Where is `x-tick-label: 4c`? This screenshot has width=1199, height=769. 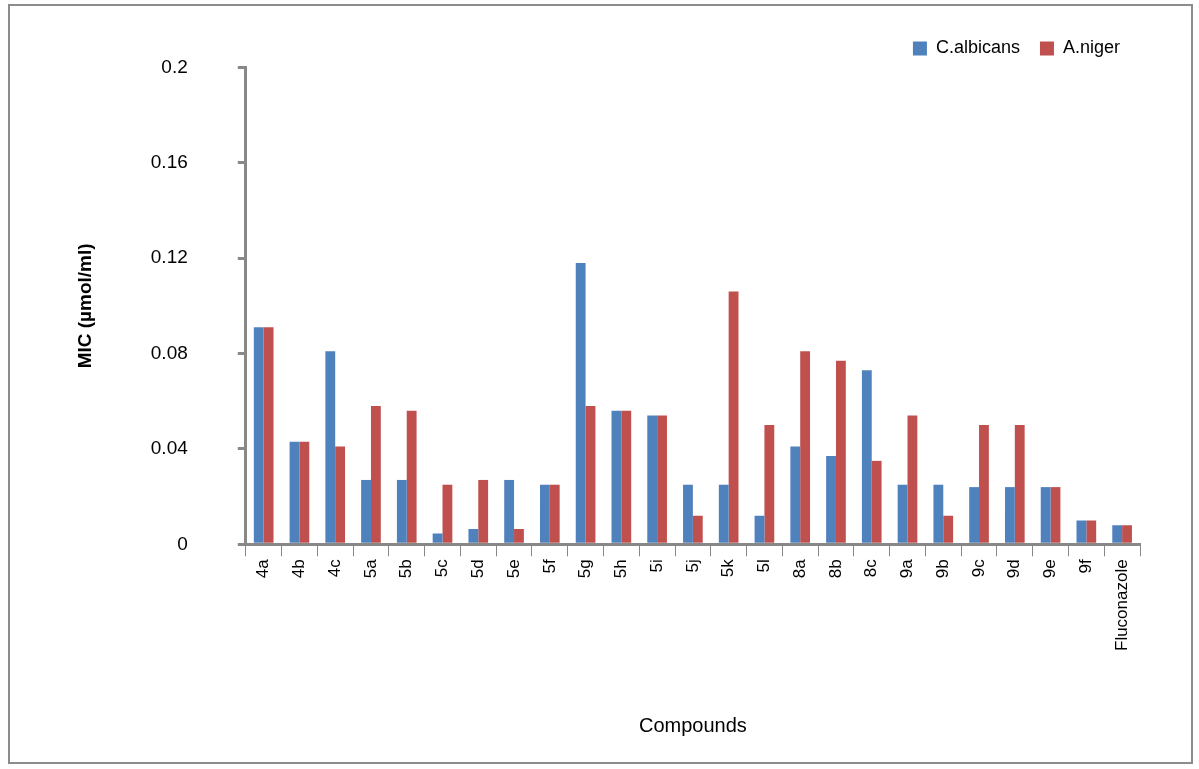
x-tick-label: 4c is located at coordinates (334, 568).